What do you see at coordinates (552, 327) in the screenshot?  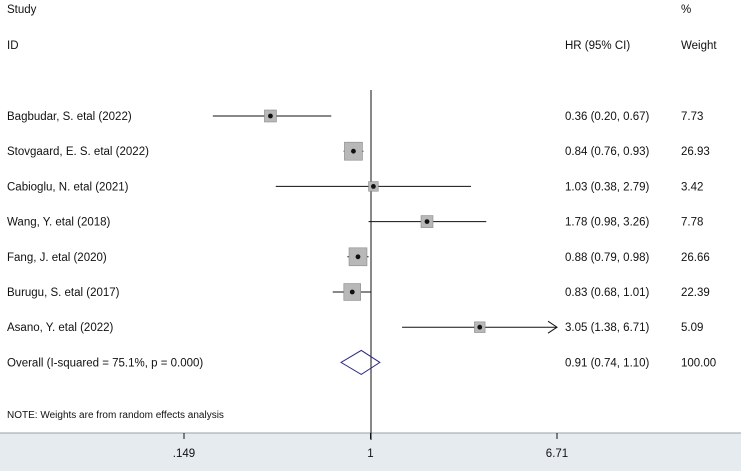 I see `ci-arrow` at bounding box center [552, 327].